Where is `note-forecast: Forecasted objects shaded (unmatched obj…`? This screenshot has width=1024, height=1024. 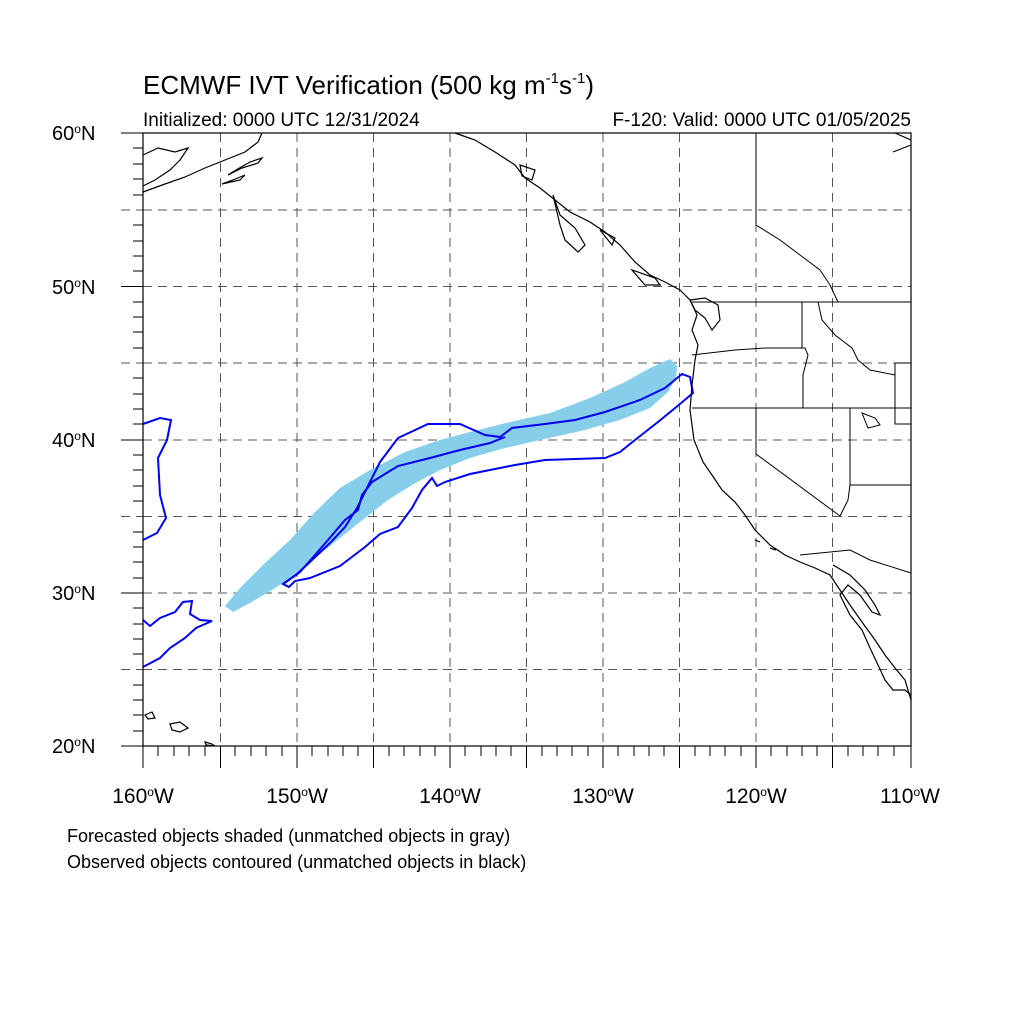
note-forecast: Forecasted objects shaded (unmatched obj… is located at coordinates (289, 836).